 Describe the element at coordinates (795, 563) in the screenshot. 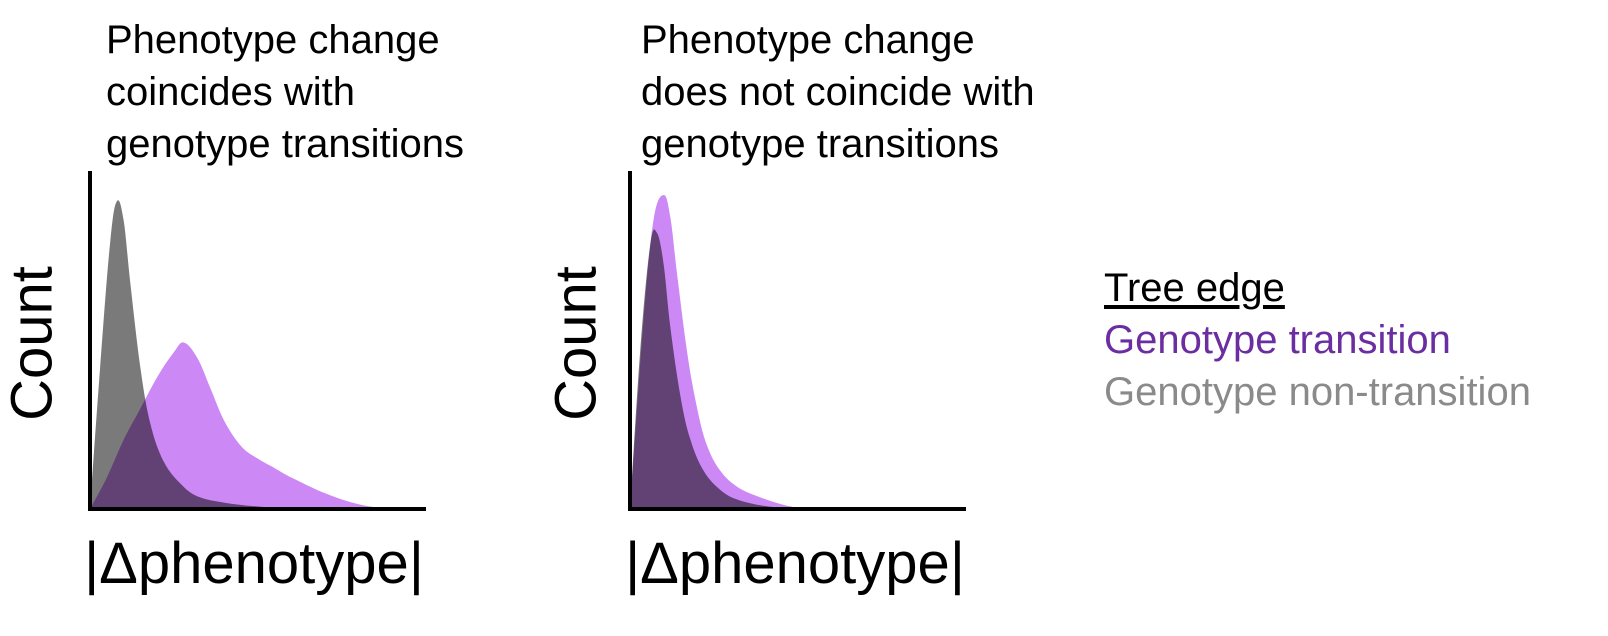

I see `panel2-xlabel: |Δphenotype|` at that location.